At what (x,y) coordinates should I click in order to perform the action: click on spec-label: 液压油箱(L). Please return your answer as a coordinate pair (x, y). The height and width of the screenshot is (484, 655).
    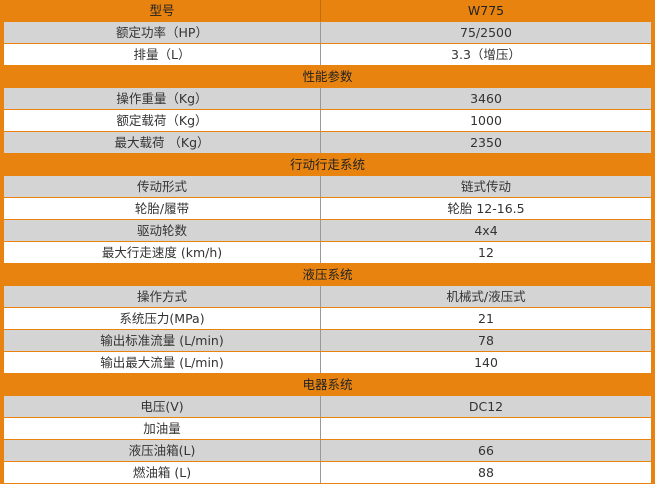
    Looking at the image, I should click on (162, 450).